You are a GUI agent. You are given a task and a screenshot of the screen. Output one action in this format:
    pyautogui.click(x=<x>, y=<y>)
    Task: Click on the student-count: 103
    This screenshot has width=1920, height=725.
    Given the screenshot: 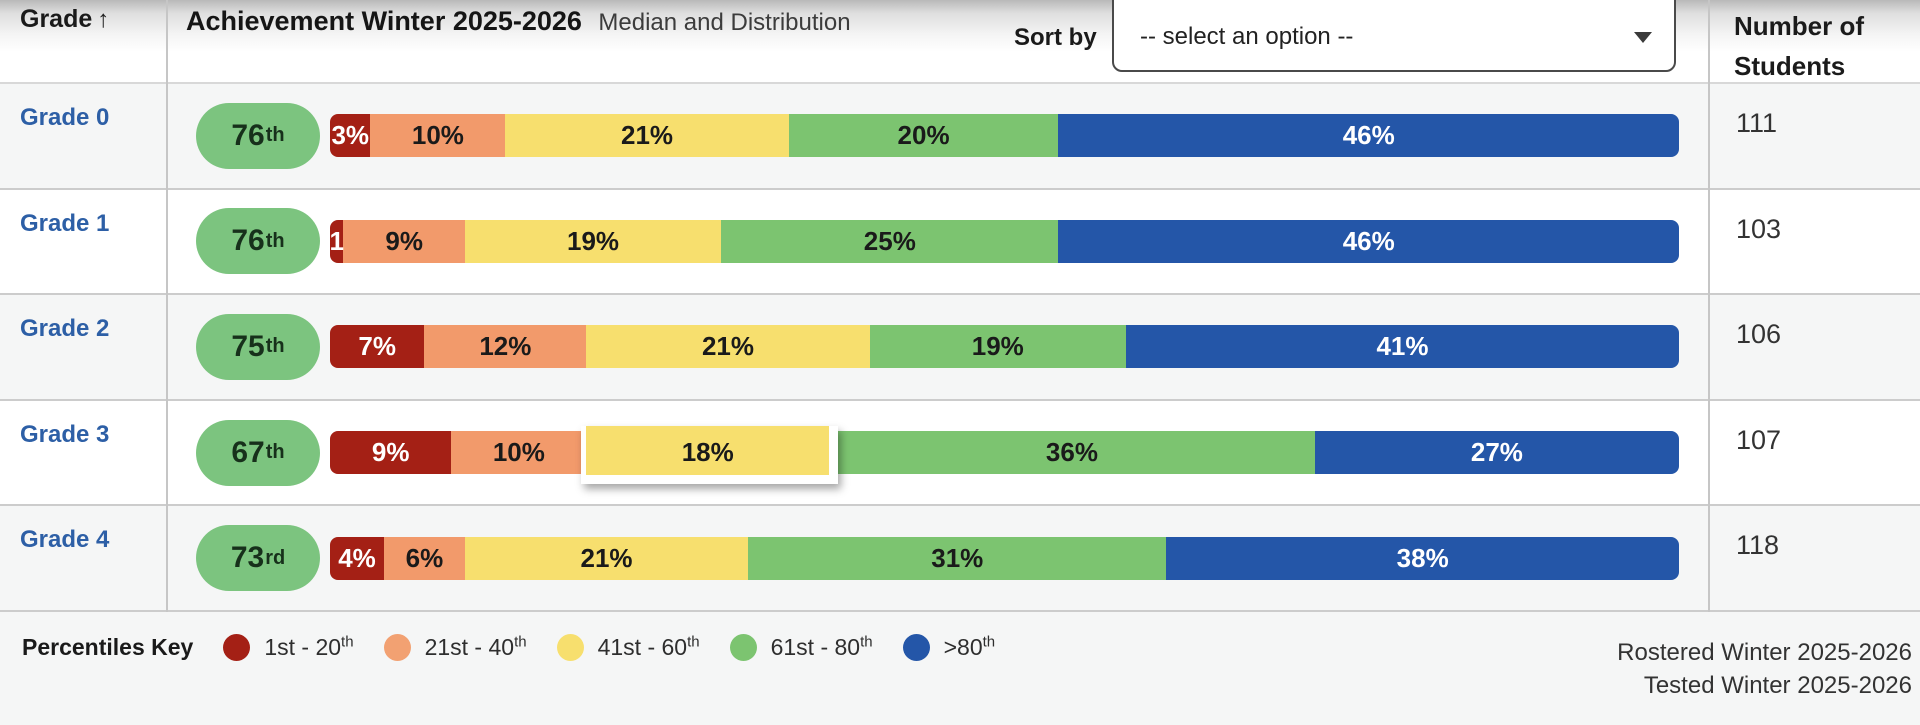 What is the action you would take?
    pyautogui.click(x=1759, y=228)
    